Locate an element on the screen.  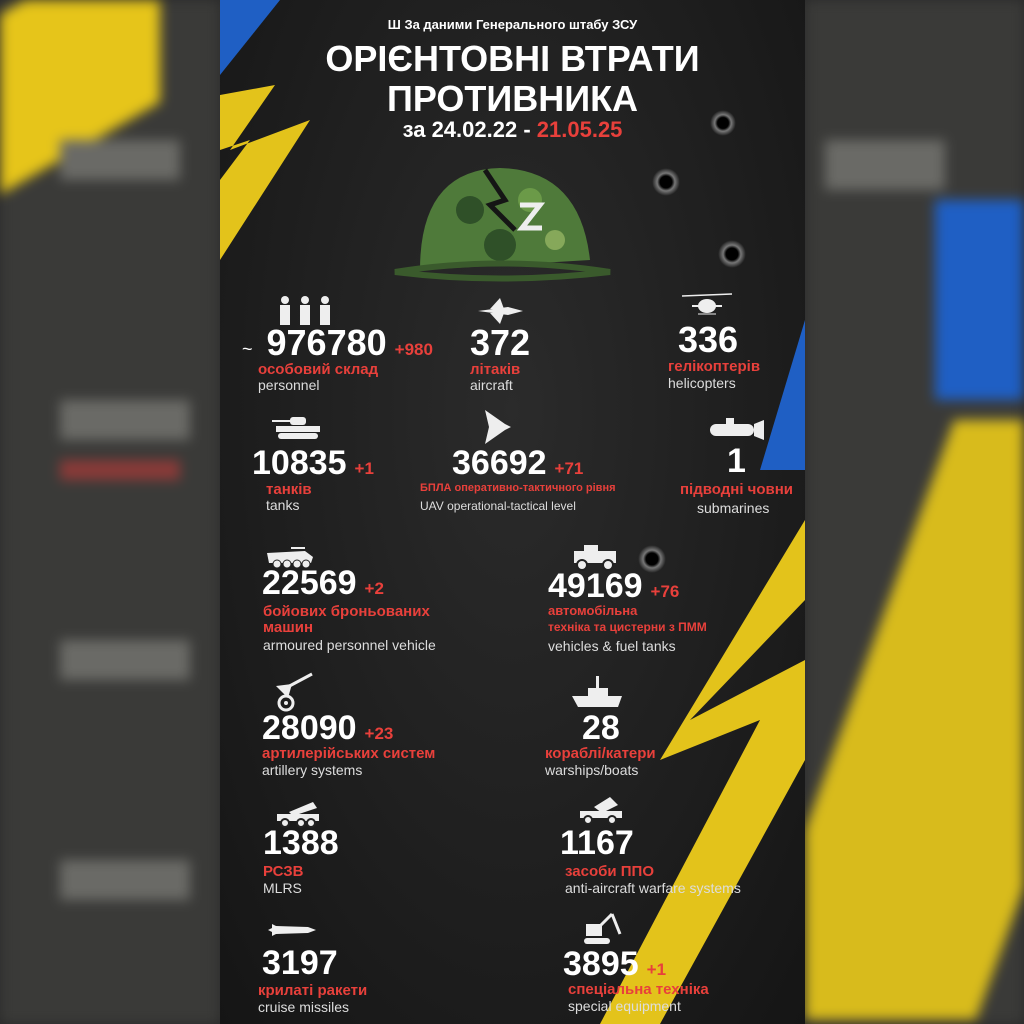
stat-label-en: aircraft is located at coordinates (491, 385).